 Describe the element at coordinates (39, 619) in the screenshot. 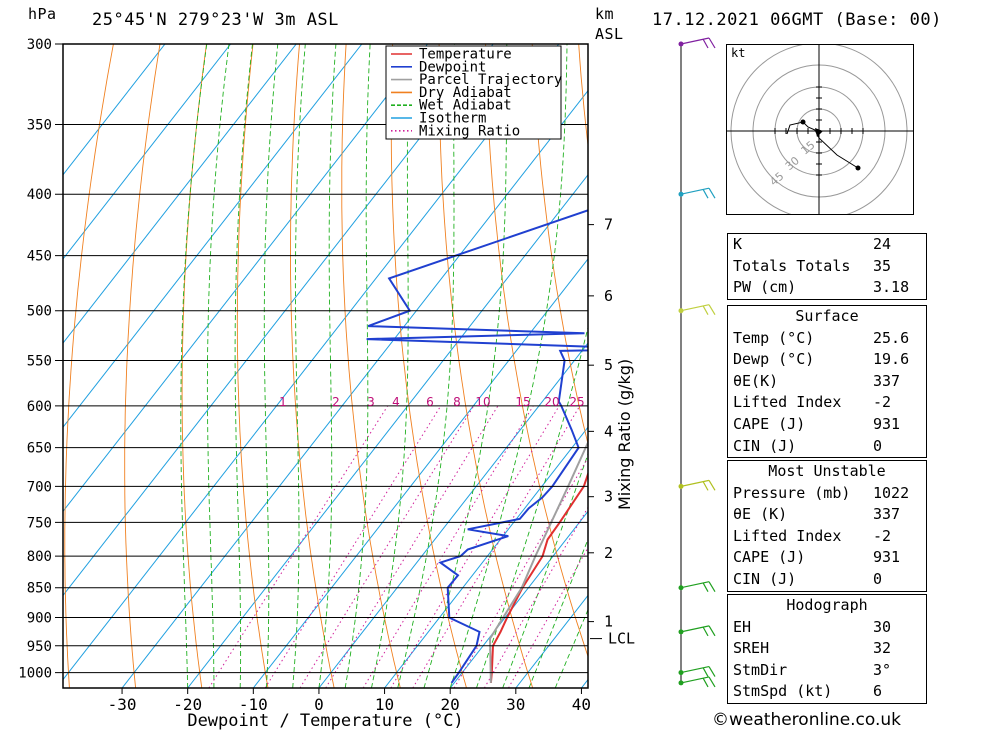

I see `pressure-tick-label: 900` at that location.